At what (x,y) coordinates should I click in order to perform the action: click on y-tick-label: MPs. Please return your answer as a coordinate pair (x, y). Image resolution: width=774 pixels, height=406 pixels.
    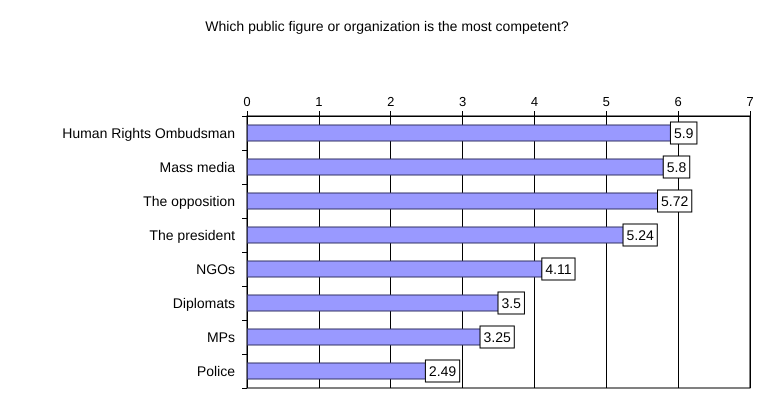
    Looking at the image, I should click on (221, 337).